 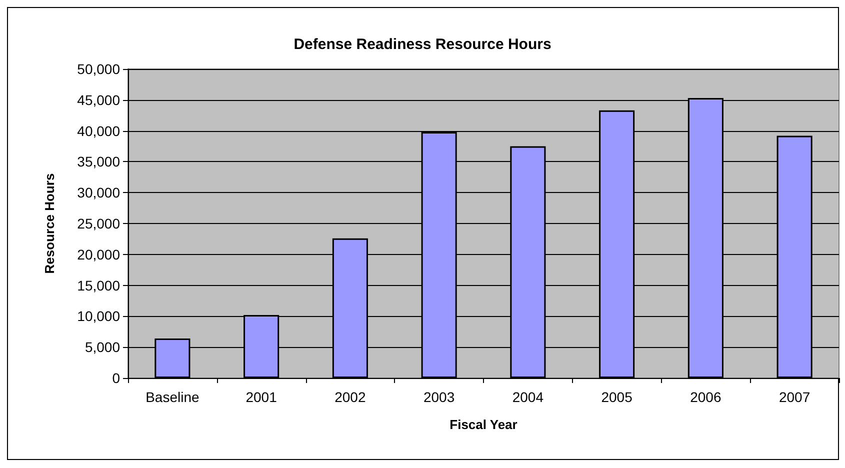 What do you see at coordinates (439, 397) in the screenshot?
I see `x-tick-label: 2003` at bounding box center [439, 397].